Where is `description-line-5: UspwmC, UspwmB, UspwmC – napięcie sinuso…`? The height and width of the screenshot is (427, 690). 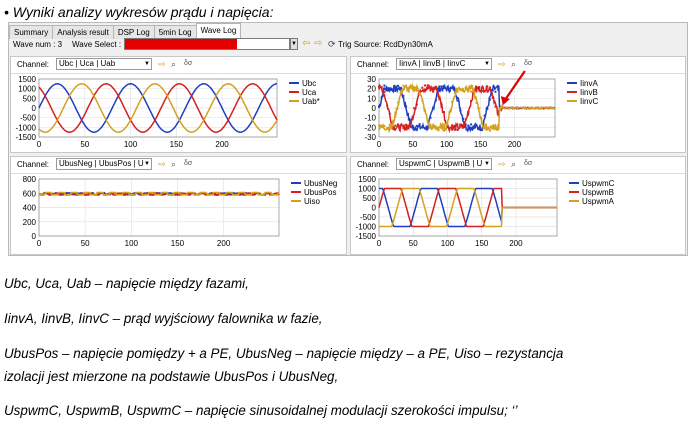
description-line-5: UspwmC, UspwmB, UspwmC – napięcie sinuso… is located at coordinates (261, 410).